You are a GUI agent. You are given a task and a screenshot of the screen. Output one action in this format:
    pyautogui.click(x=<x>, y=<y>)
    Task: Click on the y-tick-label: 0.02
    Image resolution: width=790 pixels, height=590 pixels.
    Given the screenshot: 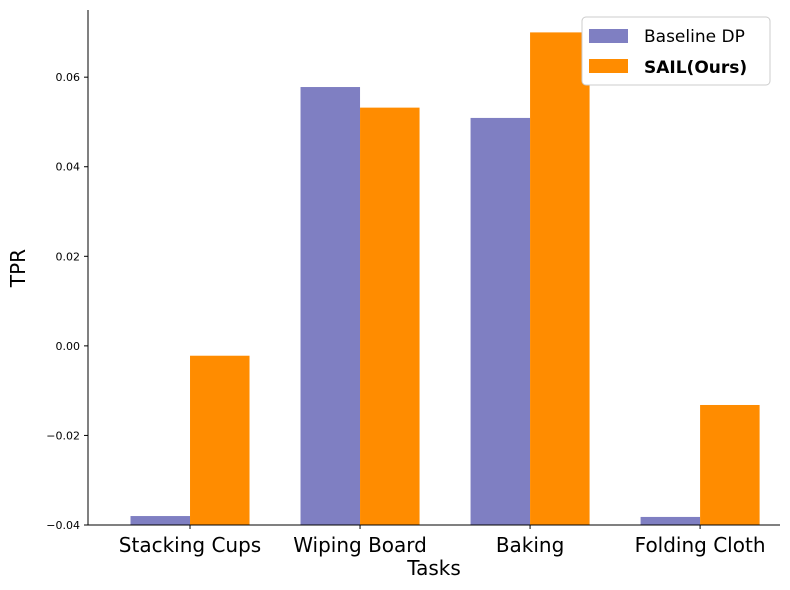 What is the action you would take?
    pyautogui.click(x=68, y=256)
    